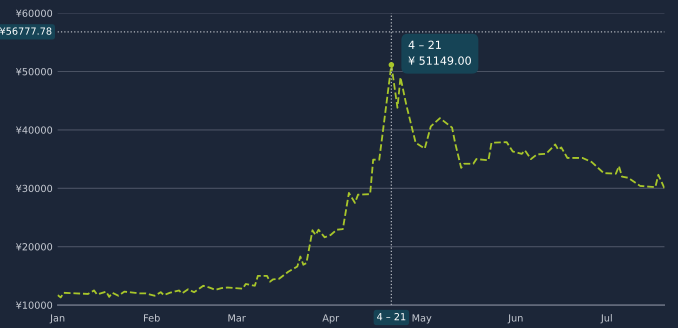  I want to click on x-tick-label: Mar, so click(237, 318).